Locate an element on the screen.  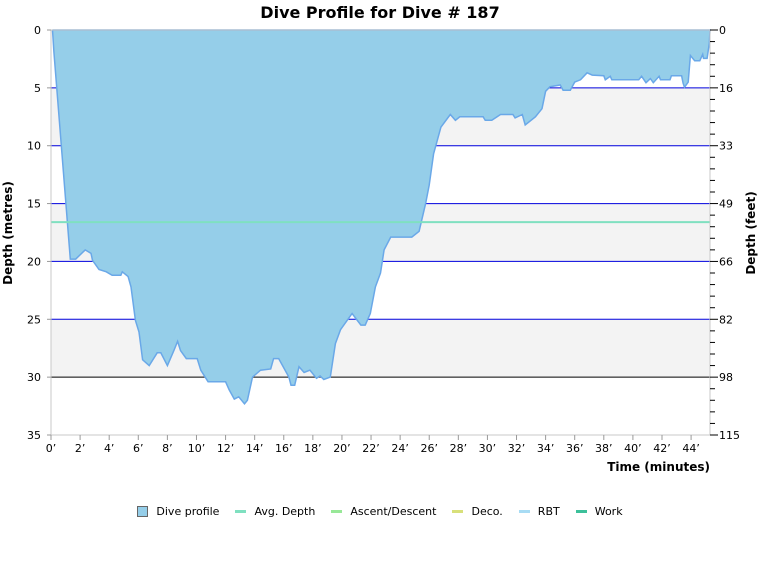
y-tick-label: 5 is located at coordinates (37, 88).